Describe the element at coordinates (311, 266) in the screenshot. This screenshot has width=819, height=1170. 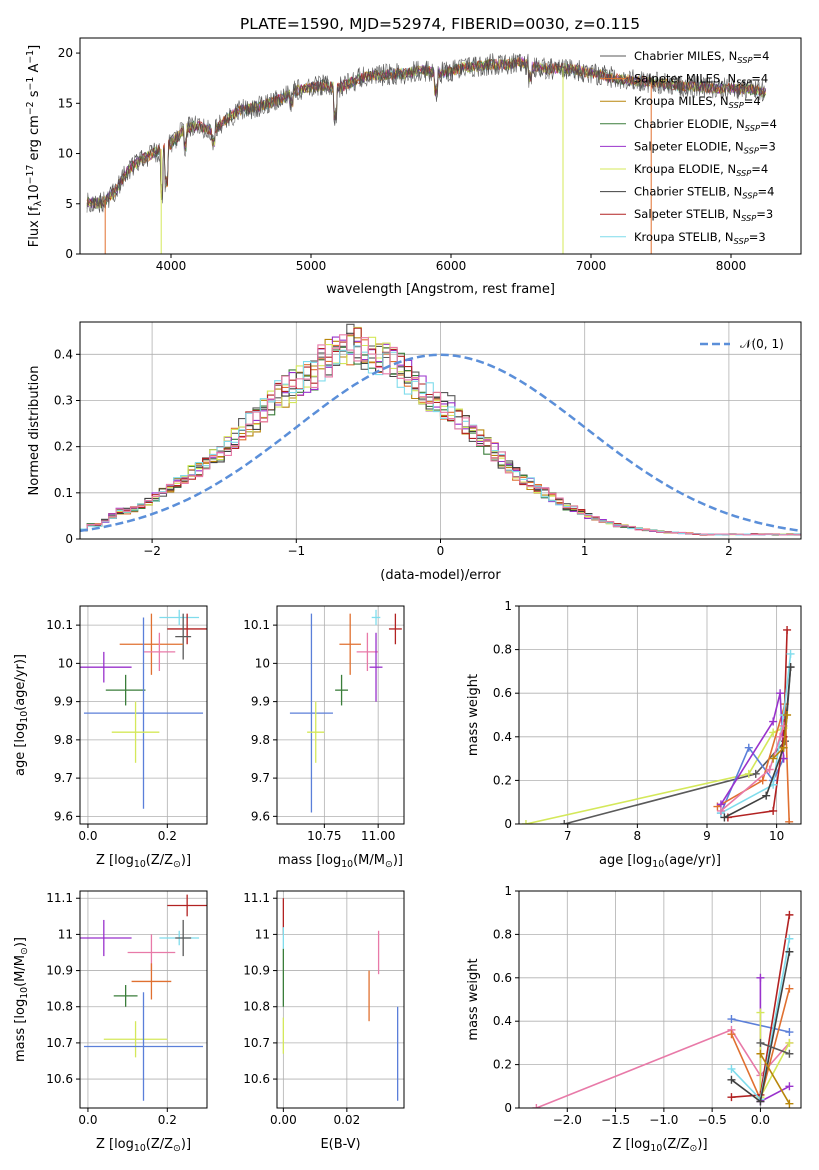
I see `x-tick-label: 5000` at that location.